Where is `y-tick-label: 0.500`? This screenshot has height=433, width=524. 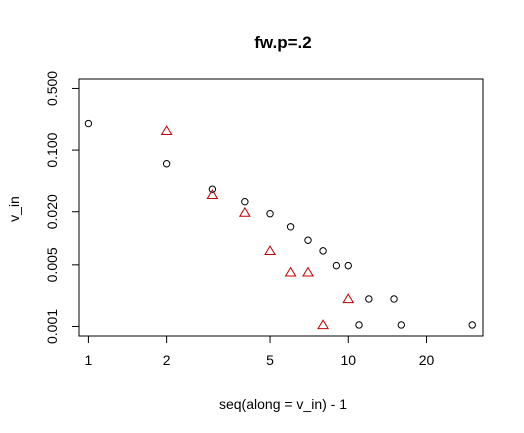
y-tick-label: 0.500 is located at coordinates (52, 88).